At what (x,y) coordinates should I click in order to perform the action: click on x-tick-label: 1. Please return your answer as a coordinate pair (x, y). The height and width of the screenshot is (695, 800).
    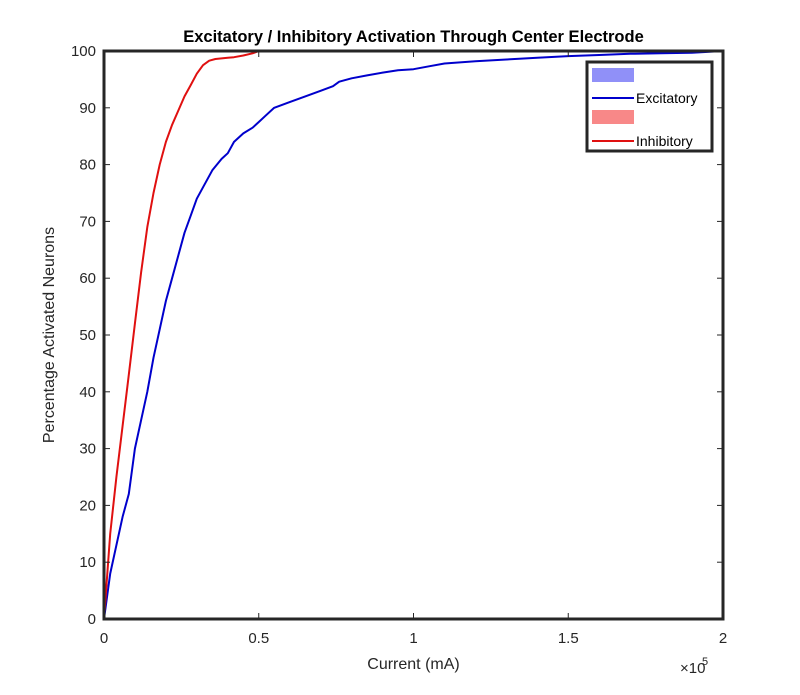
    Looking at the image, I should click on (413, 638).